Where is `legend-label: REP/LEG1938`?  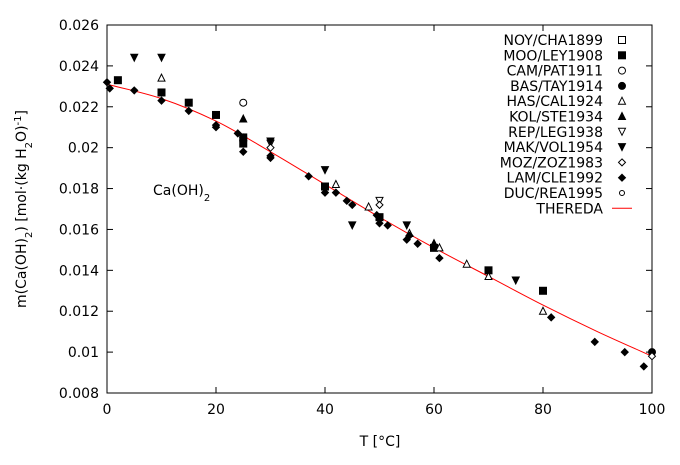 legend-label: REP/LEG1938 is located at coordinates (555, 133).